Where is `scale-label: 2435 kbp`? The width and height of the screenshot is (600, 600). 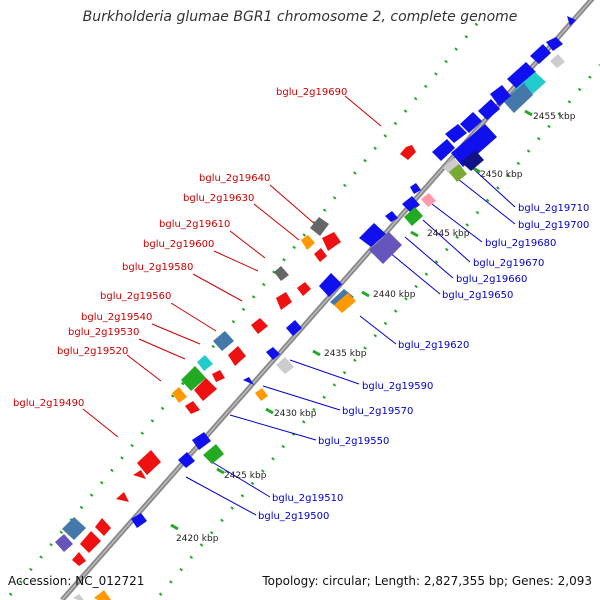 scale-label: 2435 kbp is located at coordinates (345, 354).